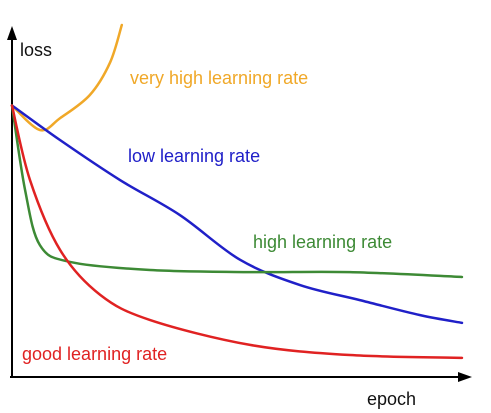  Describe the element at coordinates (219, 78) in the screenshot. I see `series-label: very high learning rate` at that location.